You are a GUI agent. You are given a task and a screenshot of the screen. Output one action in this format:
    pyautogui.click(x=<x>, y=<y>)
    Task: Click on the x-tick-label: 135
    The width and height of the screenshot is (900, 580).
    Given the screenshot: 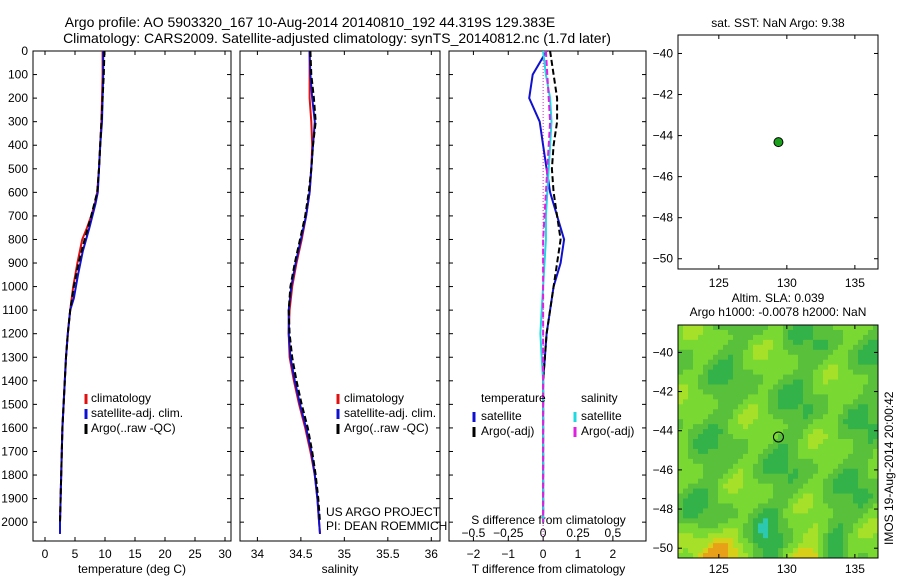 What is the action you would take?
    pyautogui.click(x=855, y=283)
    